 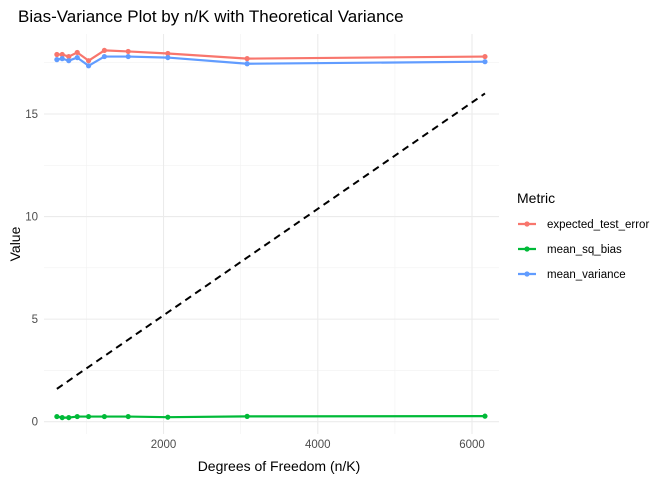 What do you see at coordinates (15, 243) in the screenshot?
I see `y-axis-title: Value` at bounding box center [15, 243].